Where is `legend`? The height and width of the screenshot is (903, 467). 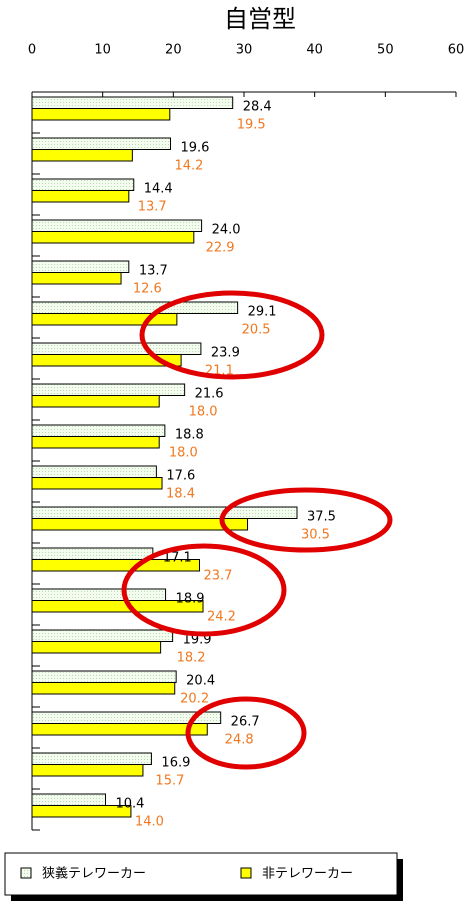
legend is located at coordinates (201, 874).